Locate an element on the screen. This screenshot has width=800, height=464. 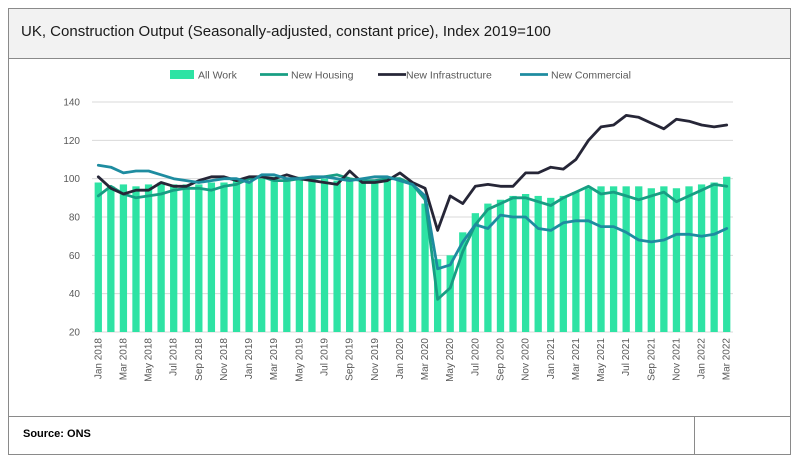
legend-swatch is located at coordinates (182, 74).